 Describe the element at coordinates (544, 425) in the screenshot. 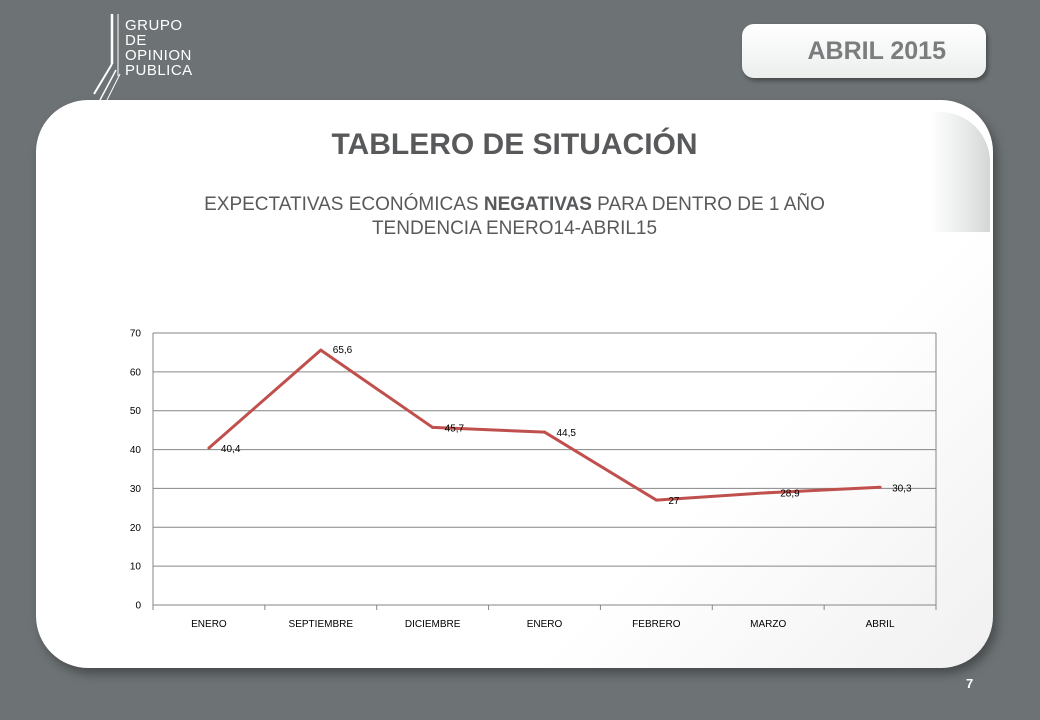

I see `series-line` at that location.